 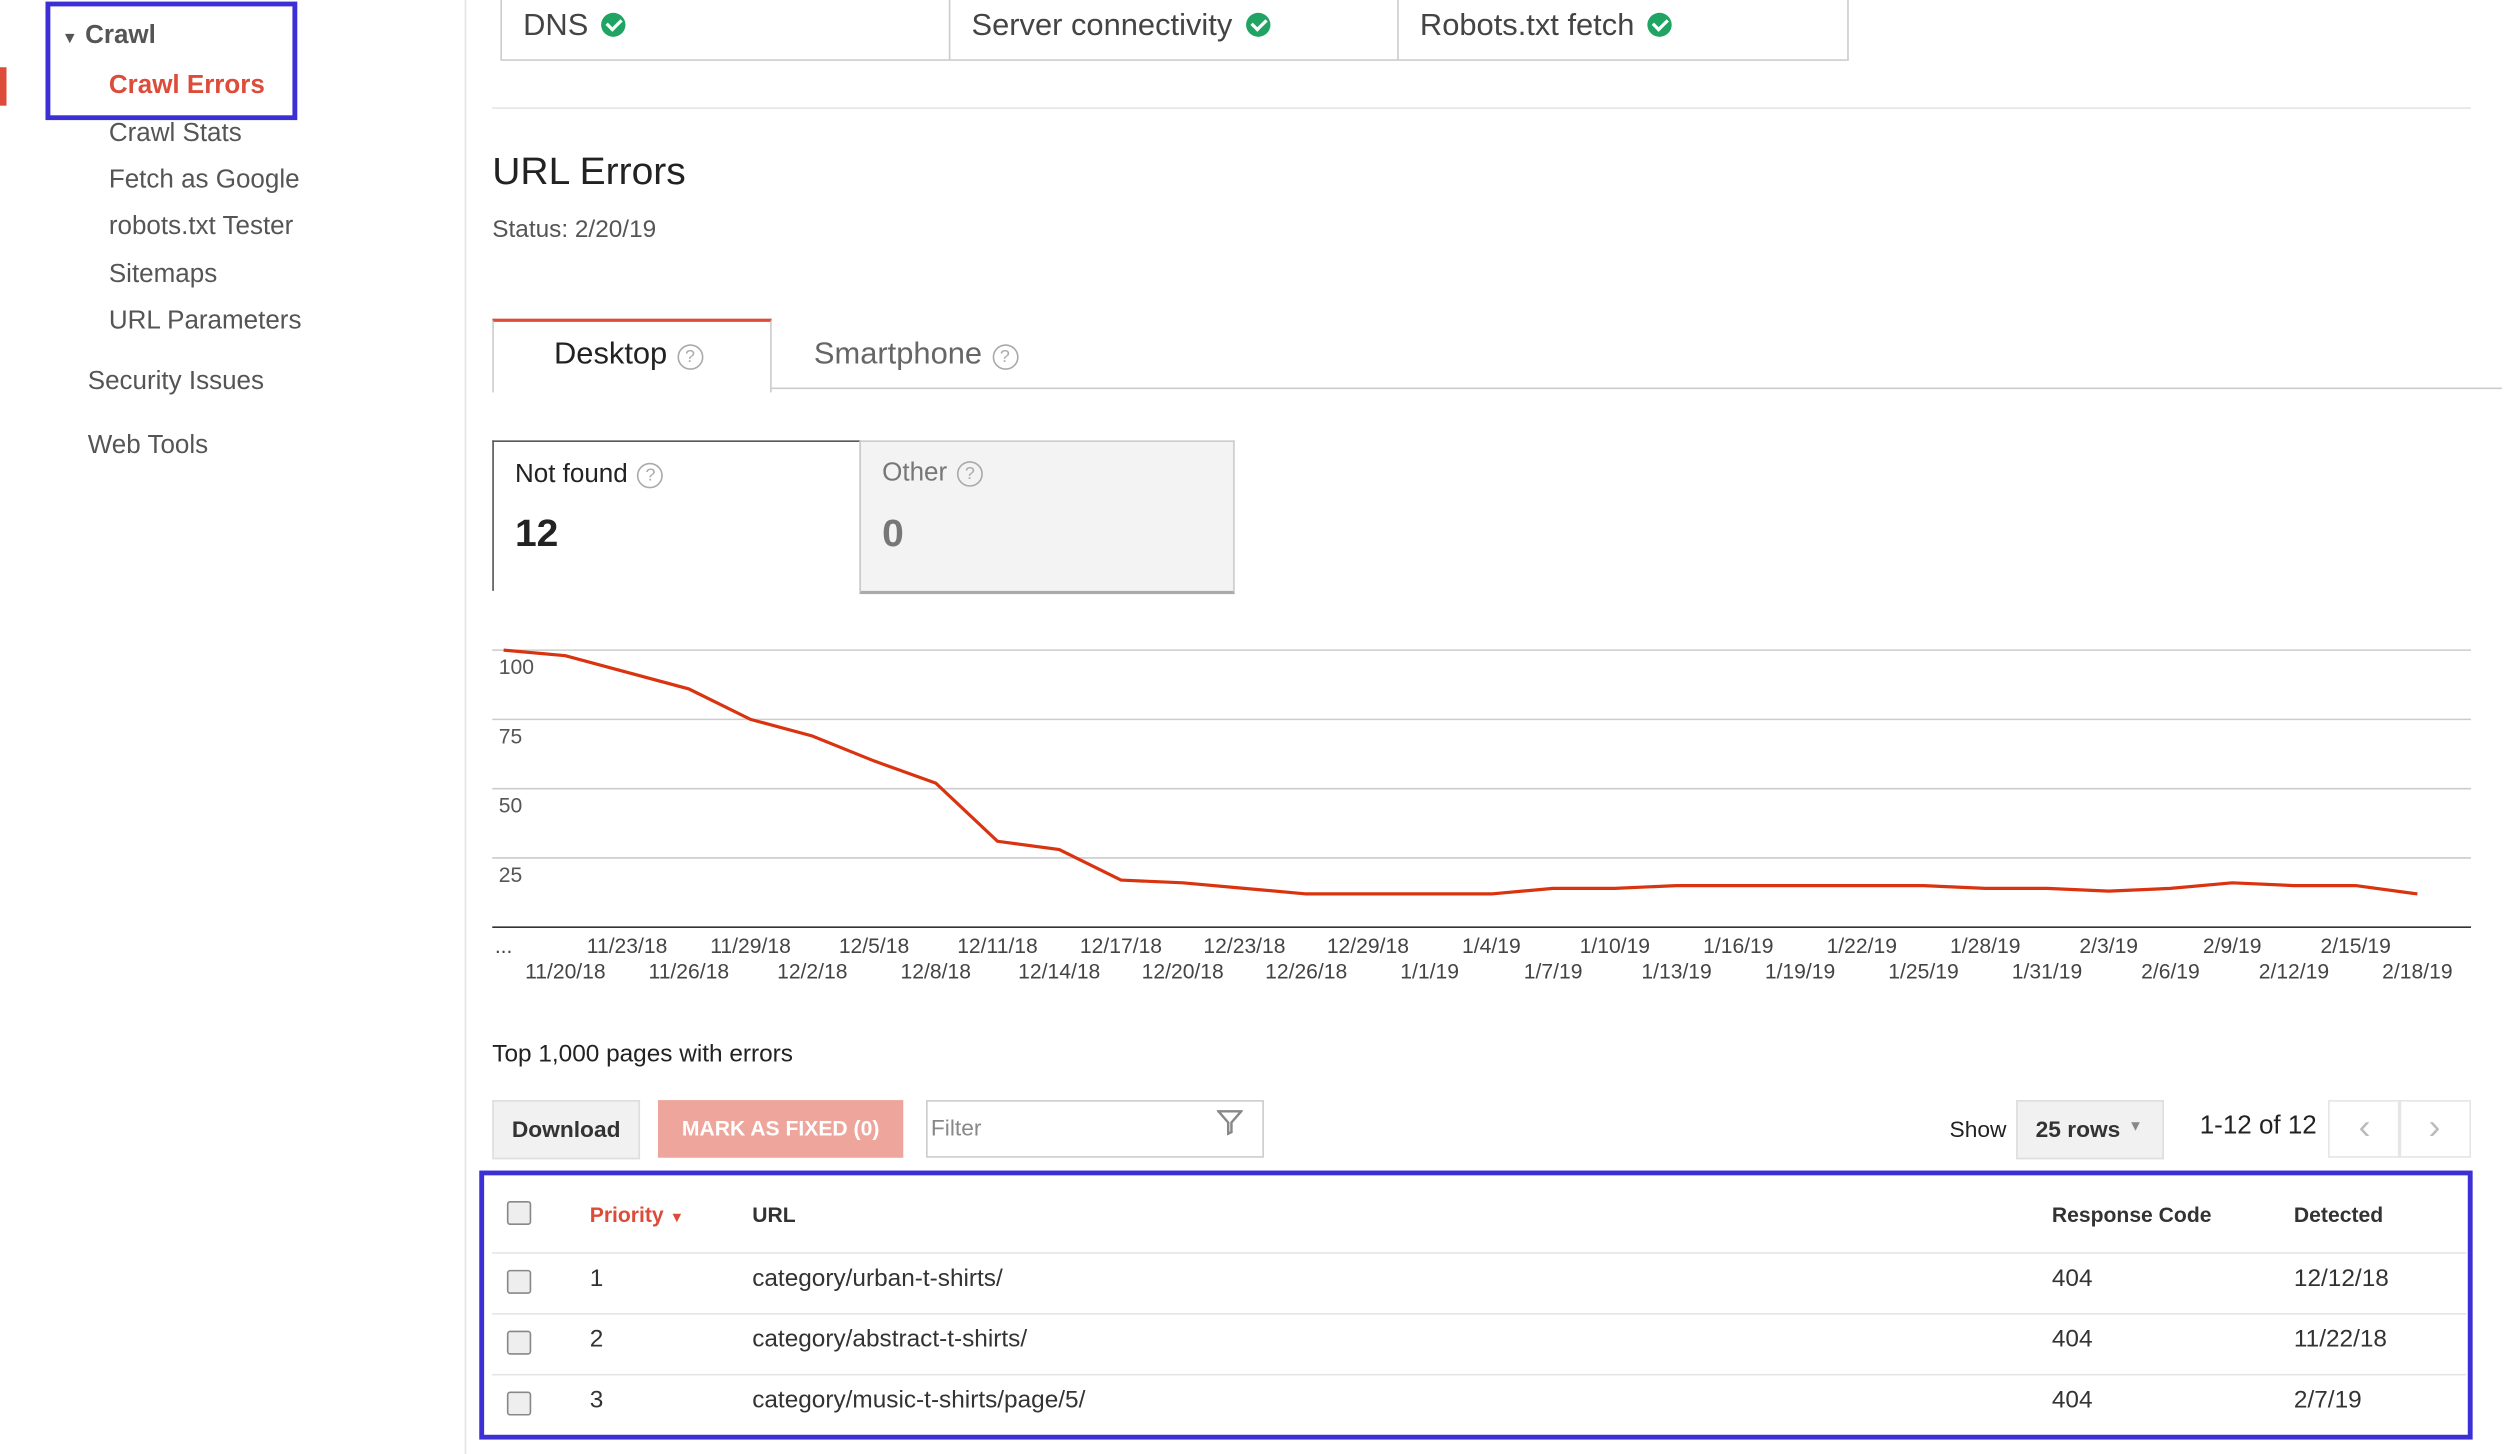 I want to click on x-tick-label: 2/15/19, so click(x=2355, y=946).